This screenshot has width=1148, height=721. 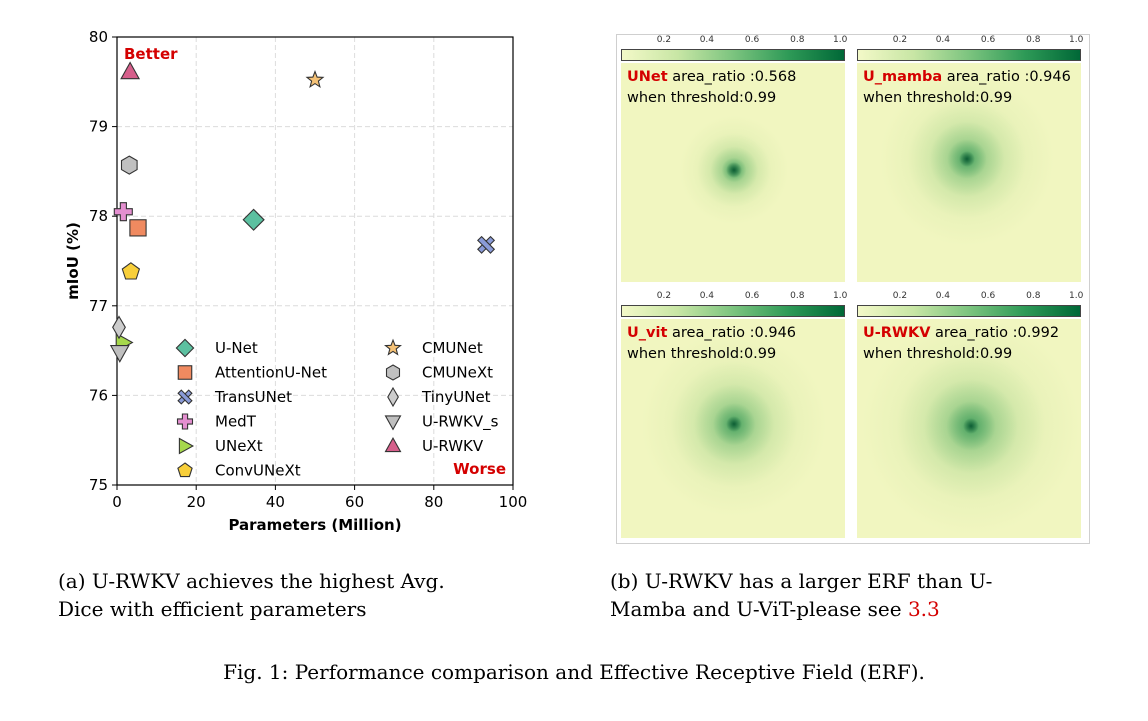 What do you see at coordinates (479, 469) in the screenshot?
I see `corner-label-worse: Worse` at bounding box center [479, 469].